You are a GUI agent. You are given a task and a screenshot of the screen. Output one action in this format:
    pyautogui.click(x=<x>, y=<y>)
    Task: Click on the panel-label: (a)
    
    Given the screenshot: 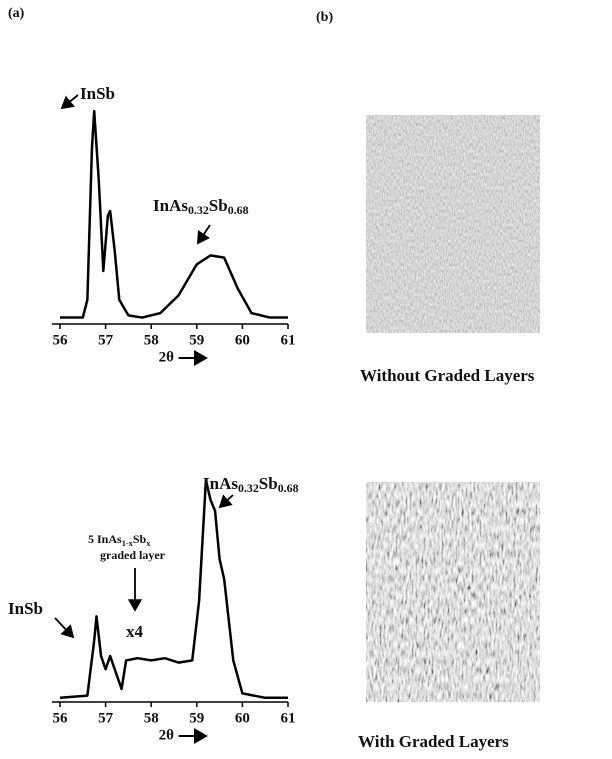 What is the action you would take?
    pyautogui.click(x=16, y=13)
    